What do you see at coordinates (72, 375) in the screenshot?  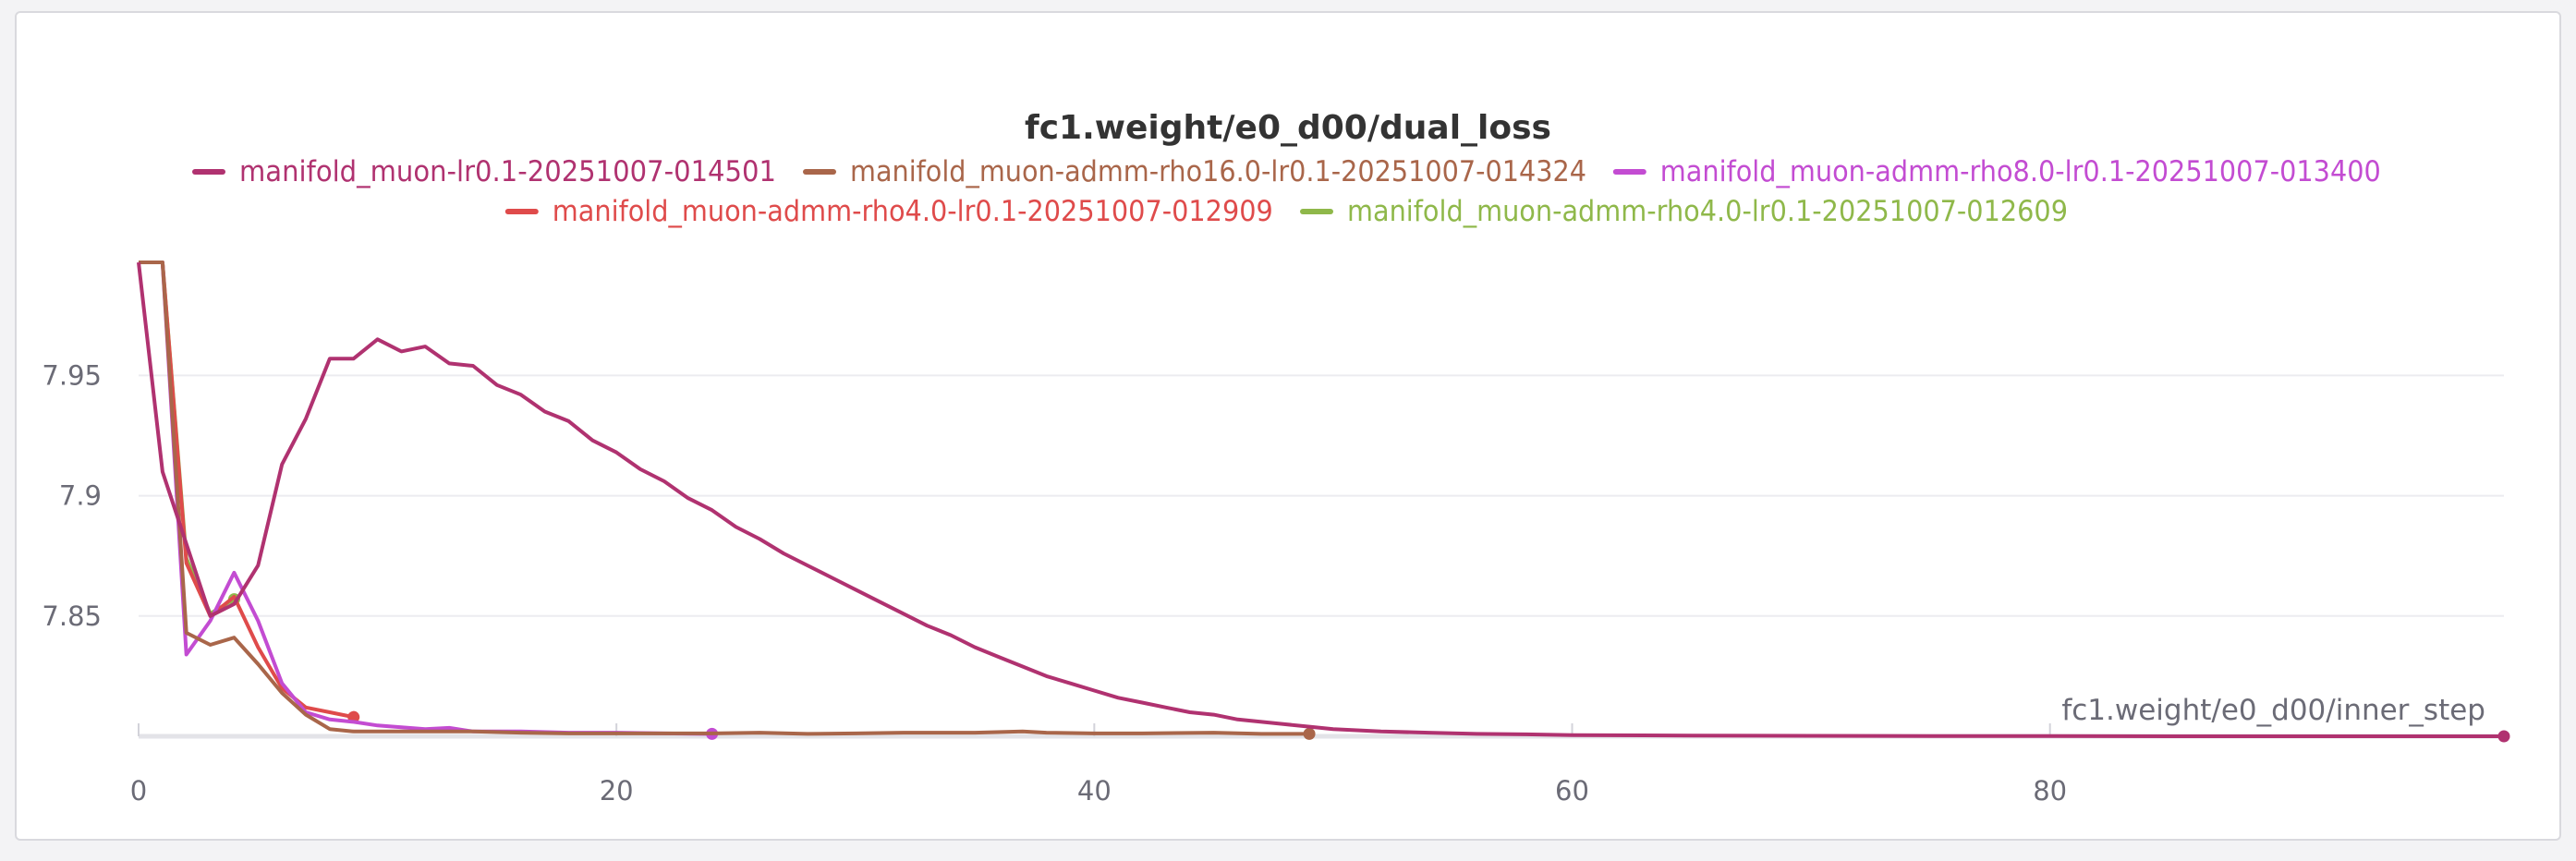 I see `y-tick-label: 7.95` at bounding box center [72, 375].